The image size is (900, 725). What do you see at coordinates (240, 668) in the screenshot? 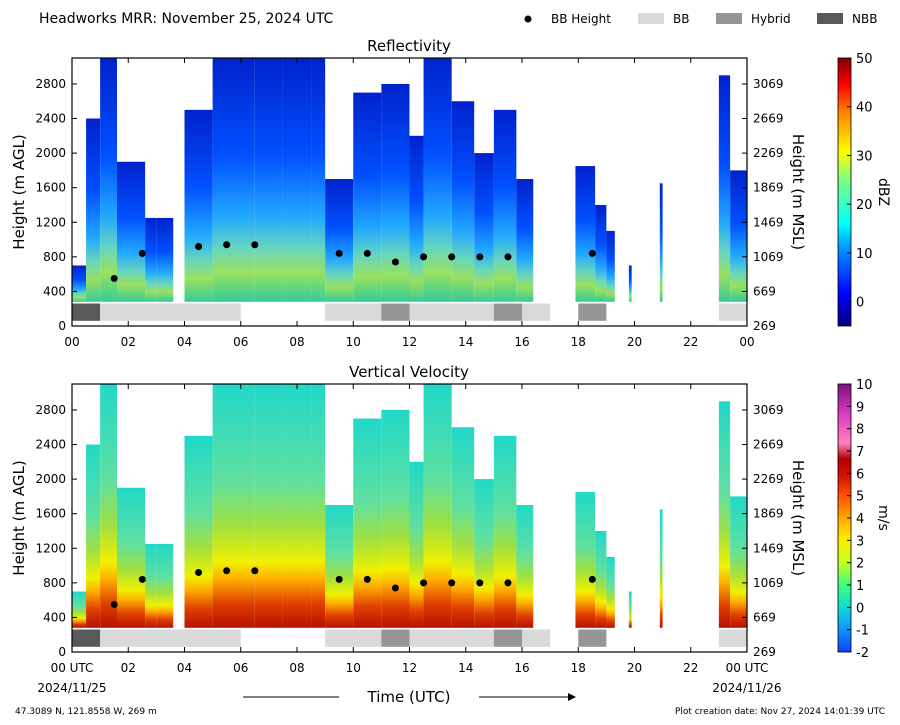
I see `x-tick-label: 06` at bounding box center [240, 668].